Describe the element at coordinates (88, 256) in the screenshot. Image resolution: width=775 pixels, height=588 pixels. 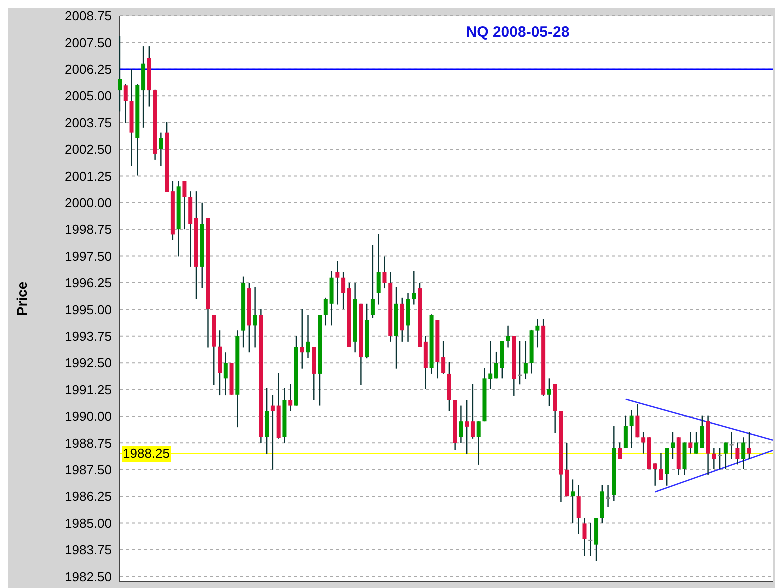
I see `y-tick-label: 1997.50` at that location.